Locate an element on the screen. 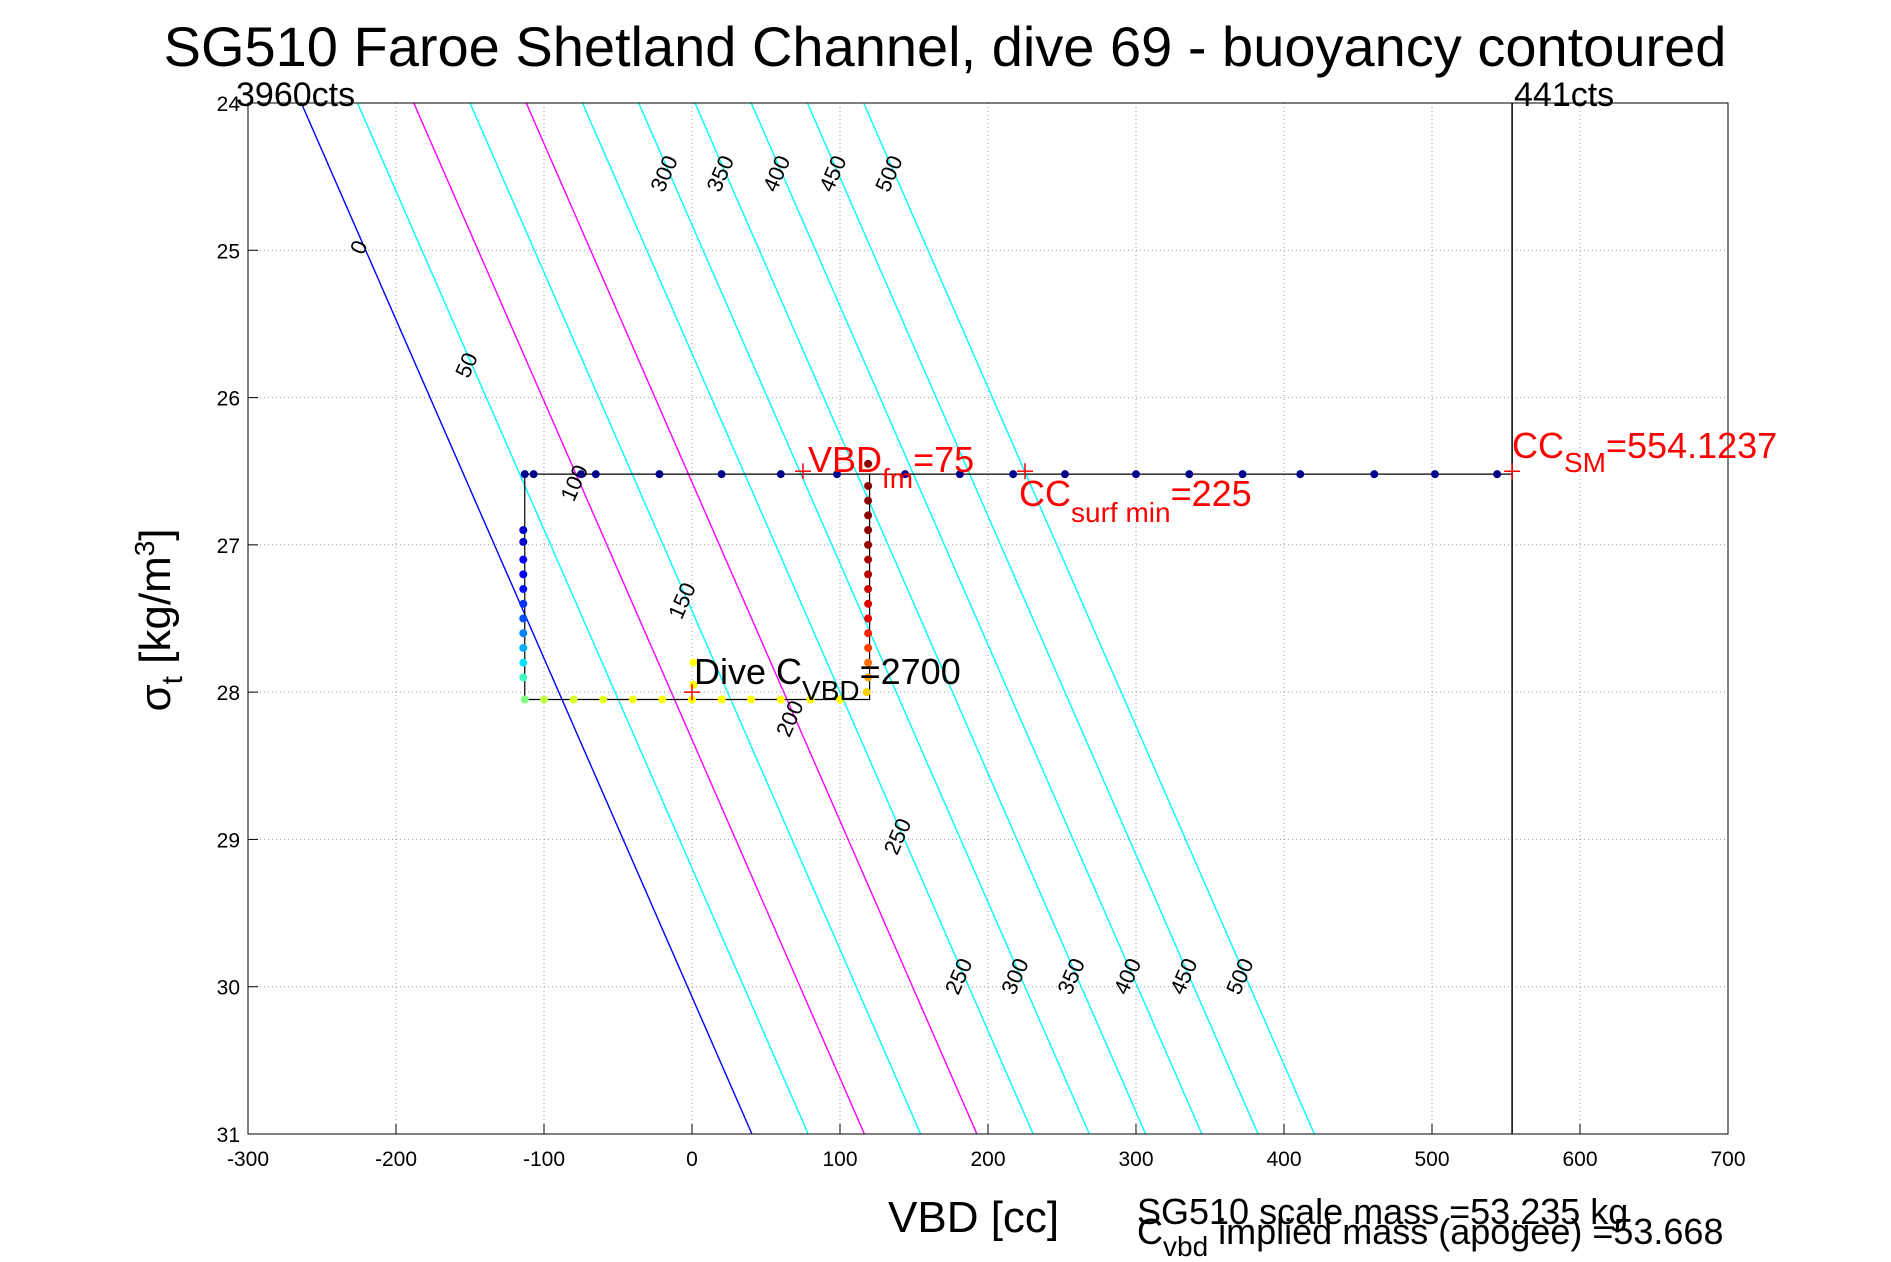 Image resolution: width=1891 pixels, height=1262 pixels. dive-points is located at coordinates (1010, 581).